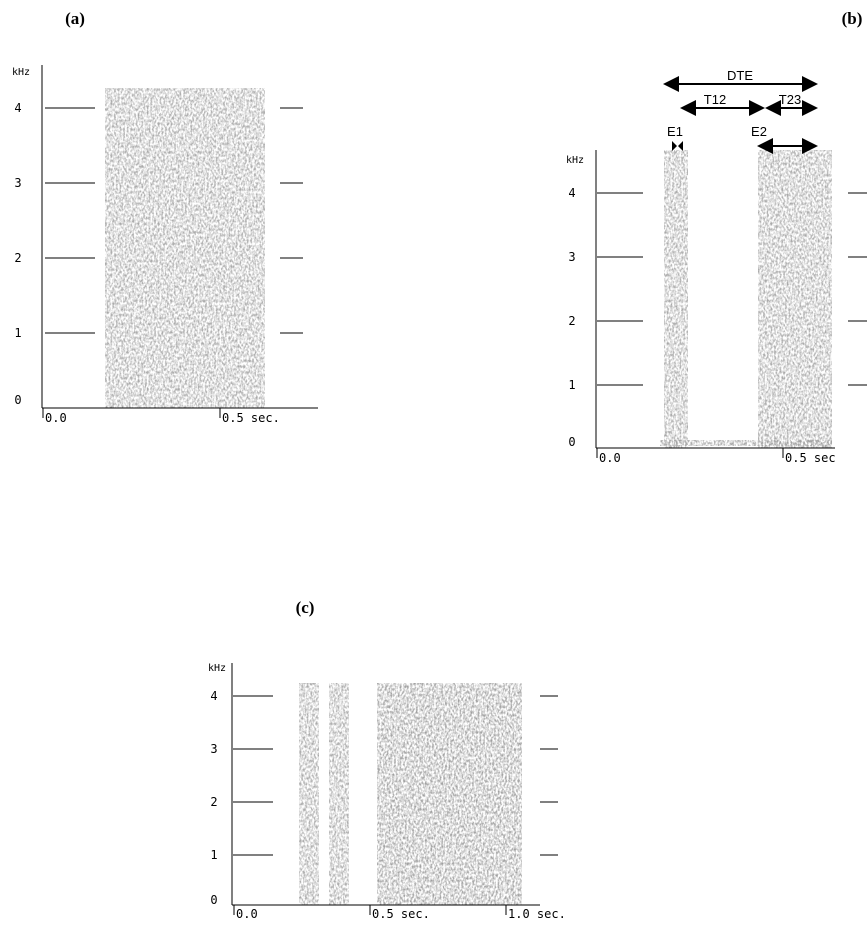  I want to click on arrow, so click(677, 146).